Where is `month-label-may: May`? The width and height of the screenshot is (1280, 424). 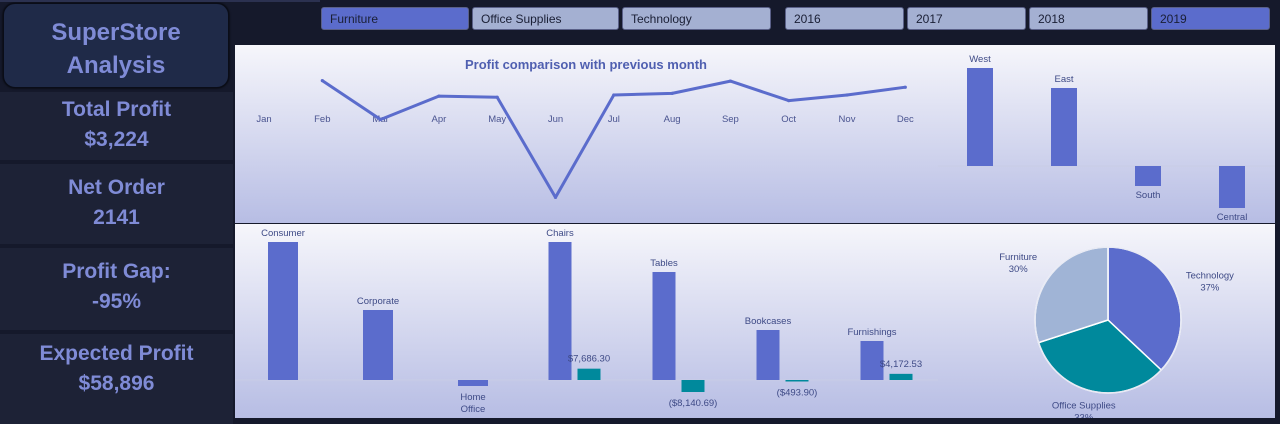 month-label-may: May is located at coordinates (497, 119).